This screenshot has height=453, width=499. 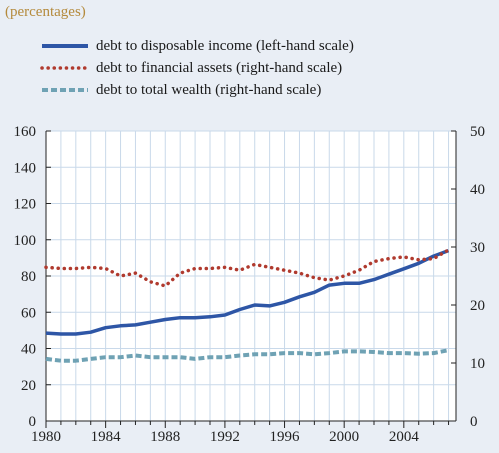 I want to click on x-tick-label: 2000, so click(x=344, y=437).